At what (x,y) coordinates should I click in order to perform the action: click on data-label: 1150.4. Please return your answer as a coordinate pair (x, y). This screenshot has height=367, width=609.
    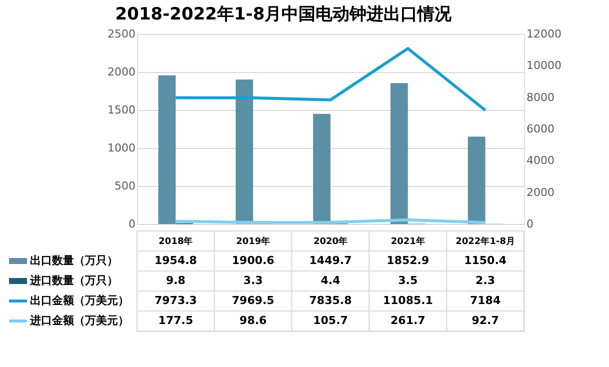
    Looking at the image, I should click on (485, 260).